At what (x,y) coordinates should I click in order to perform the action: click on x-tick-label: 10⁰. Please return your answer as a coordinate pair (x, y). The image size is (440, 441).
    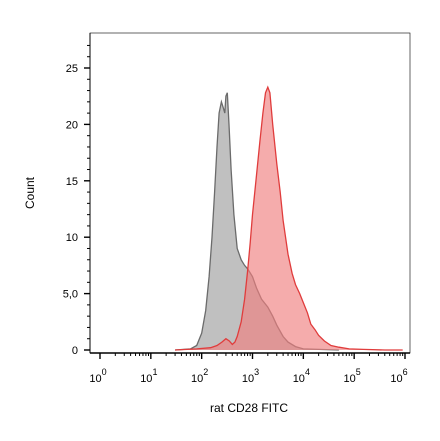
    Looking at the image, I should click on (97, 376).